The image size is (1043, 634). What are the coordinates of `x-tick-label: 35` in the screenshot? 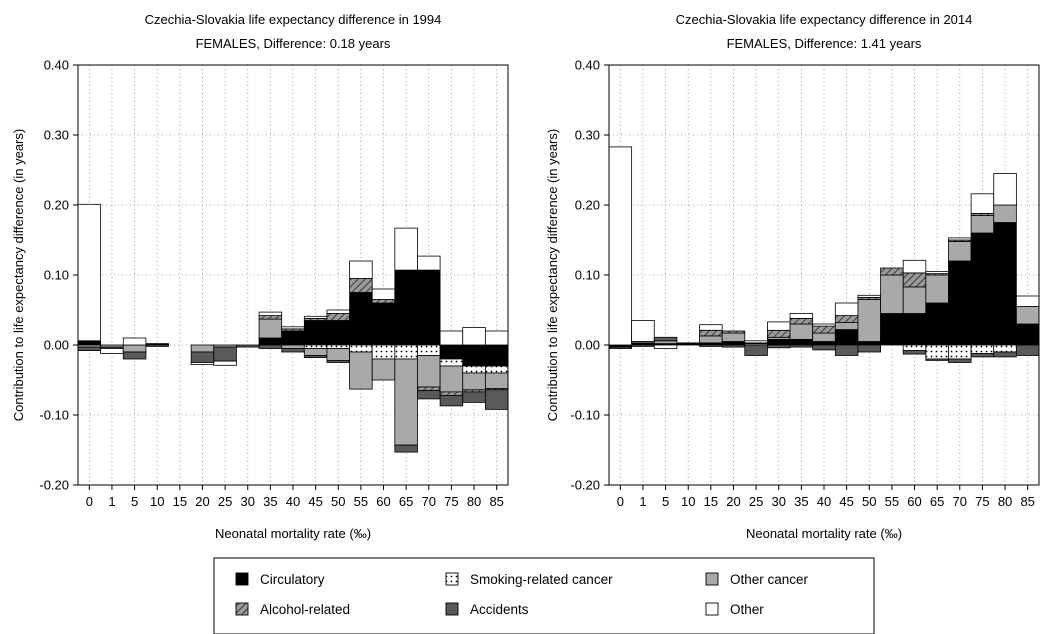 It's located at (801, 501).